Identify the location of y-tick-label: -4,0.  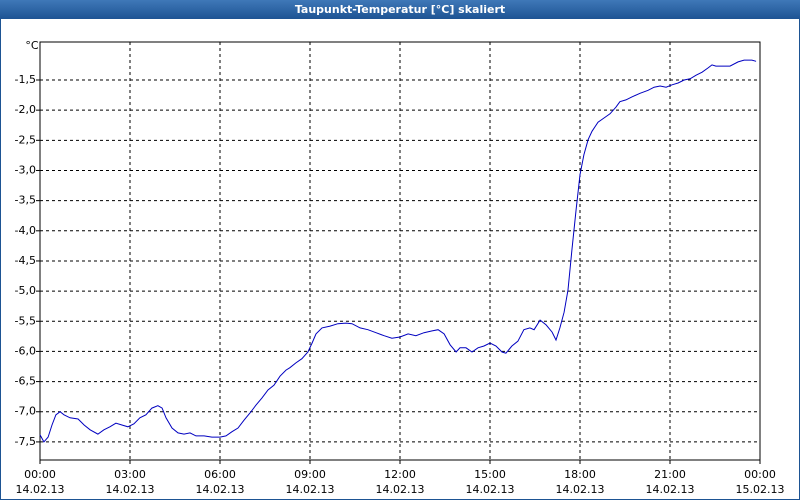
(25, 230).